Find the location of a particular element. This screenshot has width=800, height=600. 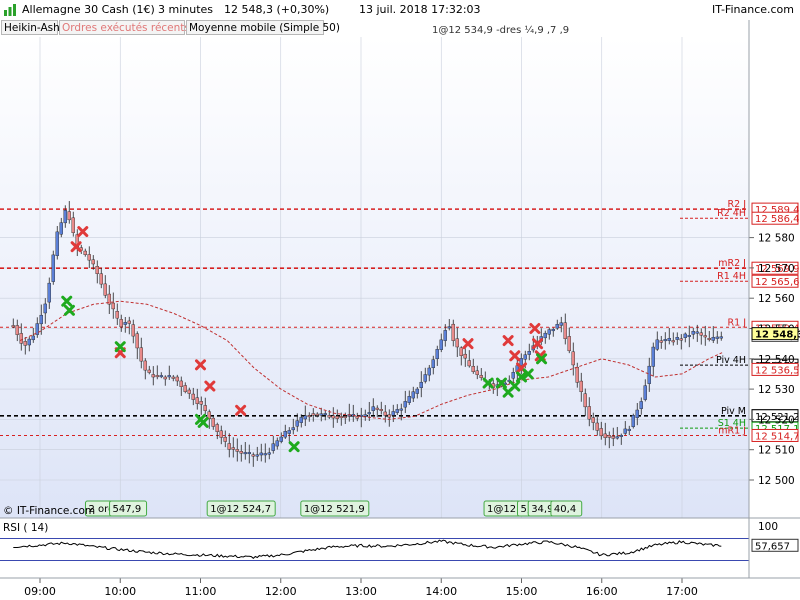

y-tick-label: 12 550 is located at coordinates (776, 330).